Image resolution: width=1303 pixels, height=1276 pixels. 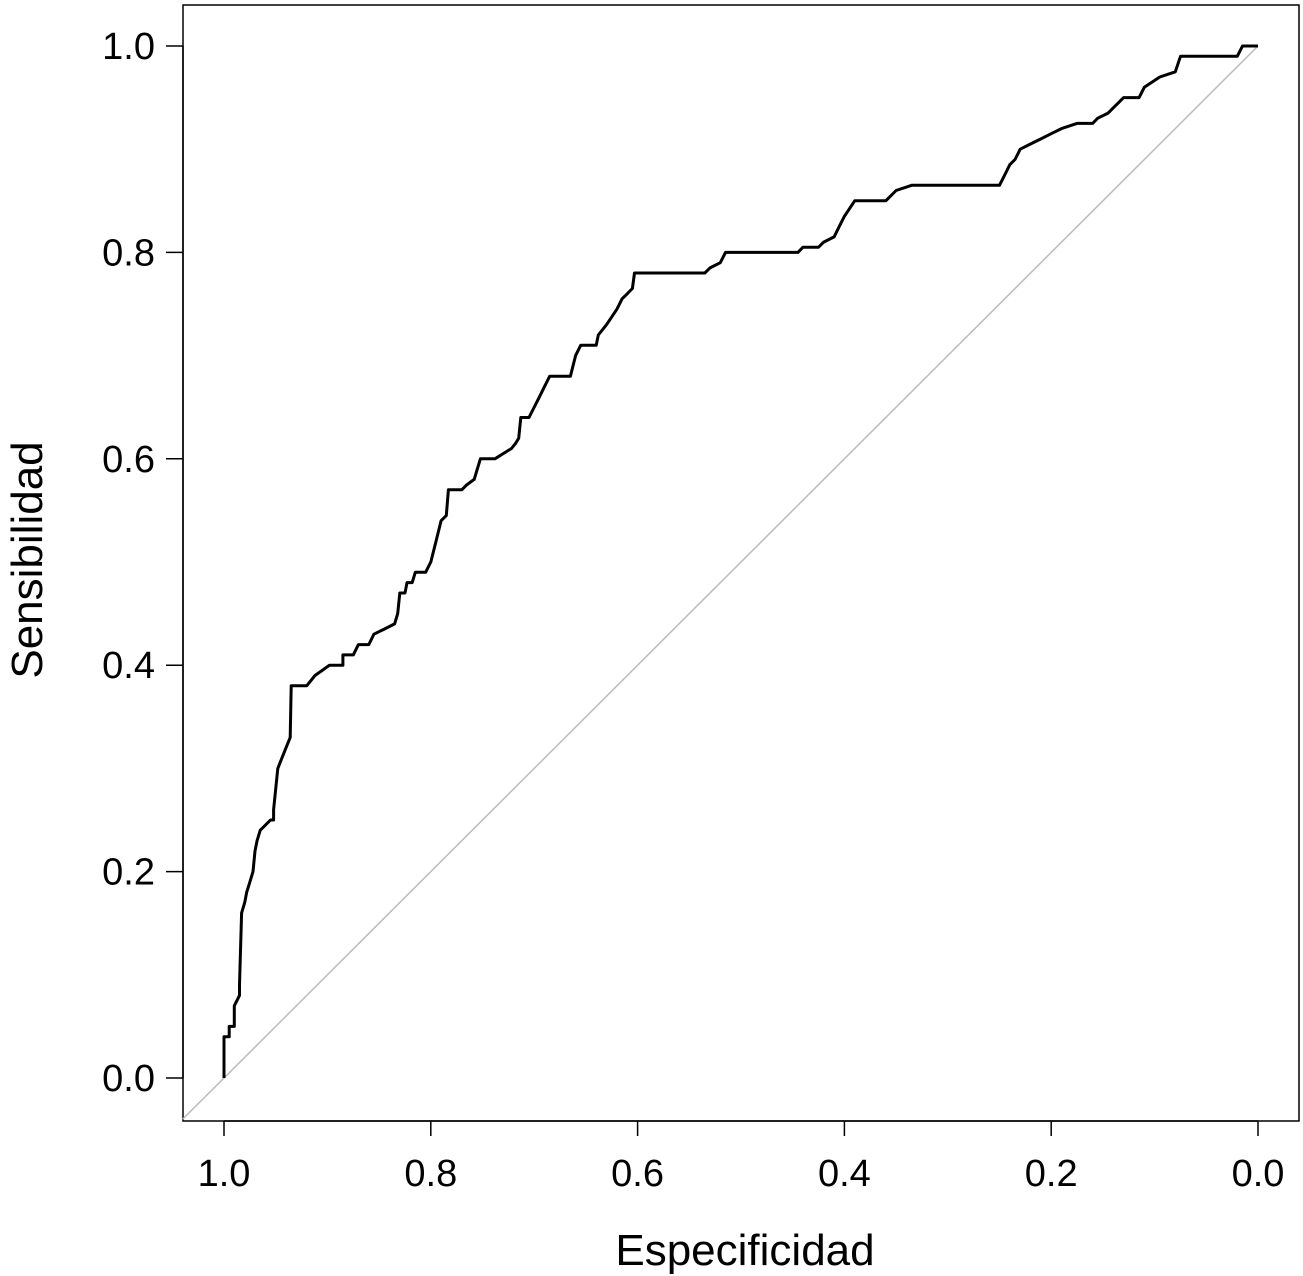 What do you see at coordinates (744, 1250) in the screenshot?
I see `x-axis-label: Especificidad` at bounding box center [744, 1250].